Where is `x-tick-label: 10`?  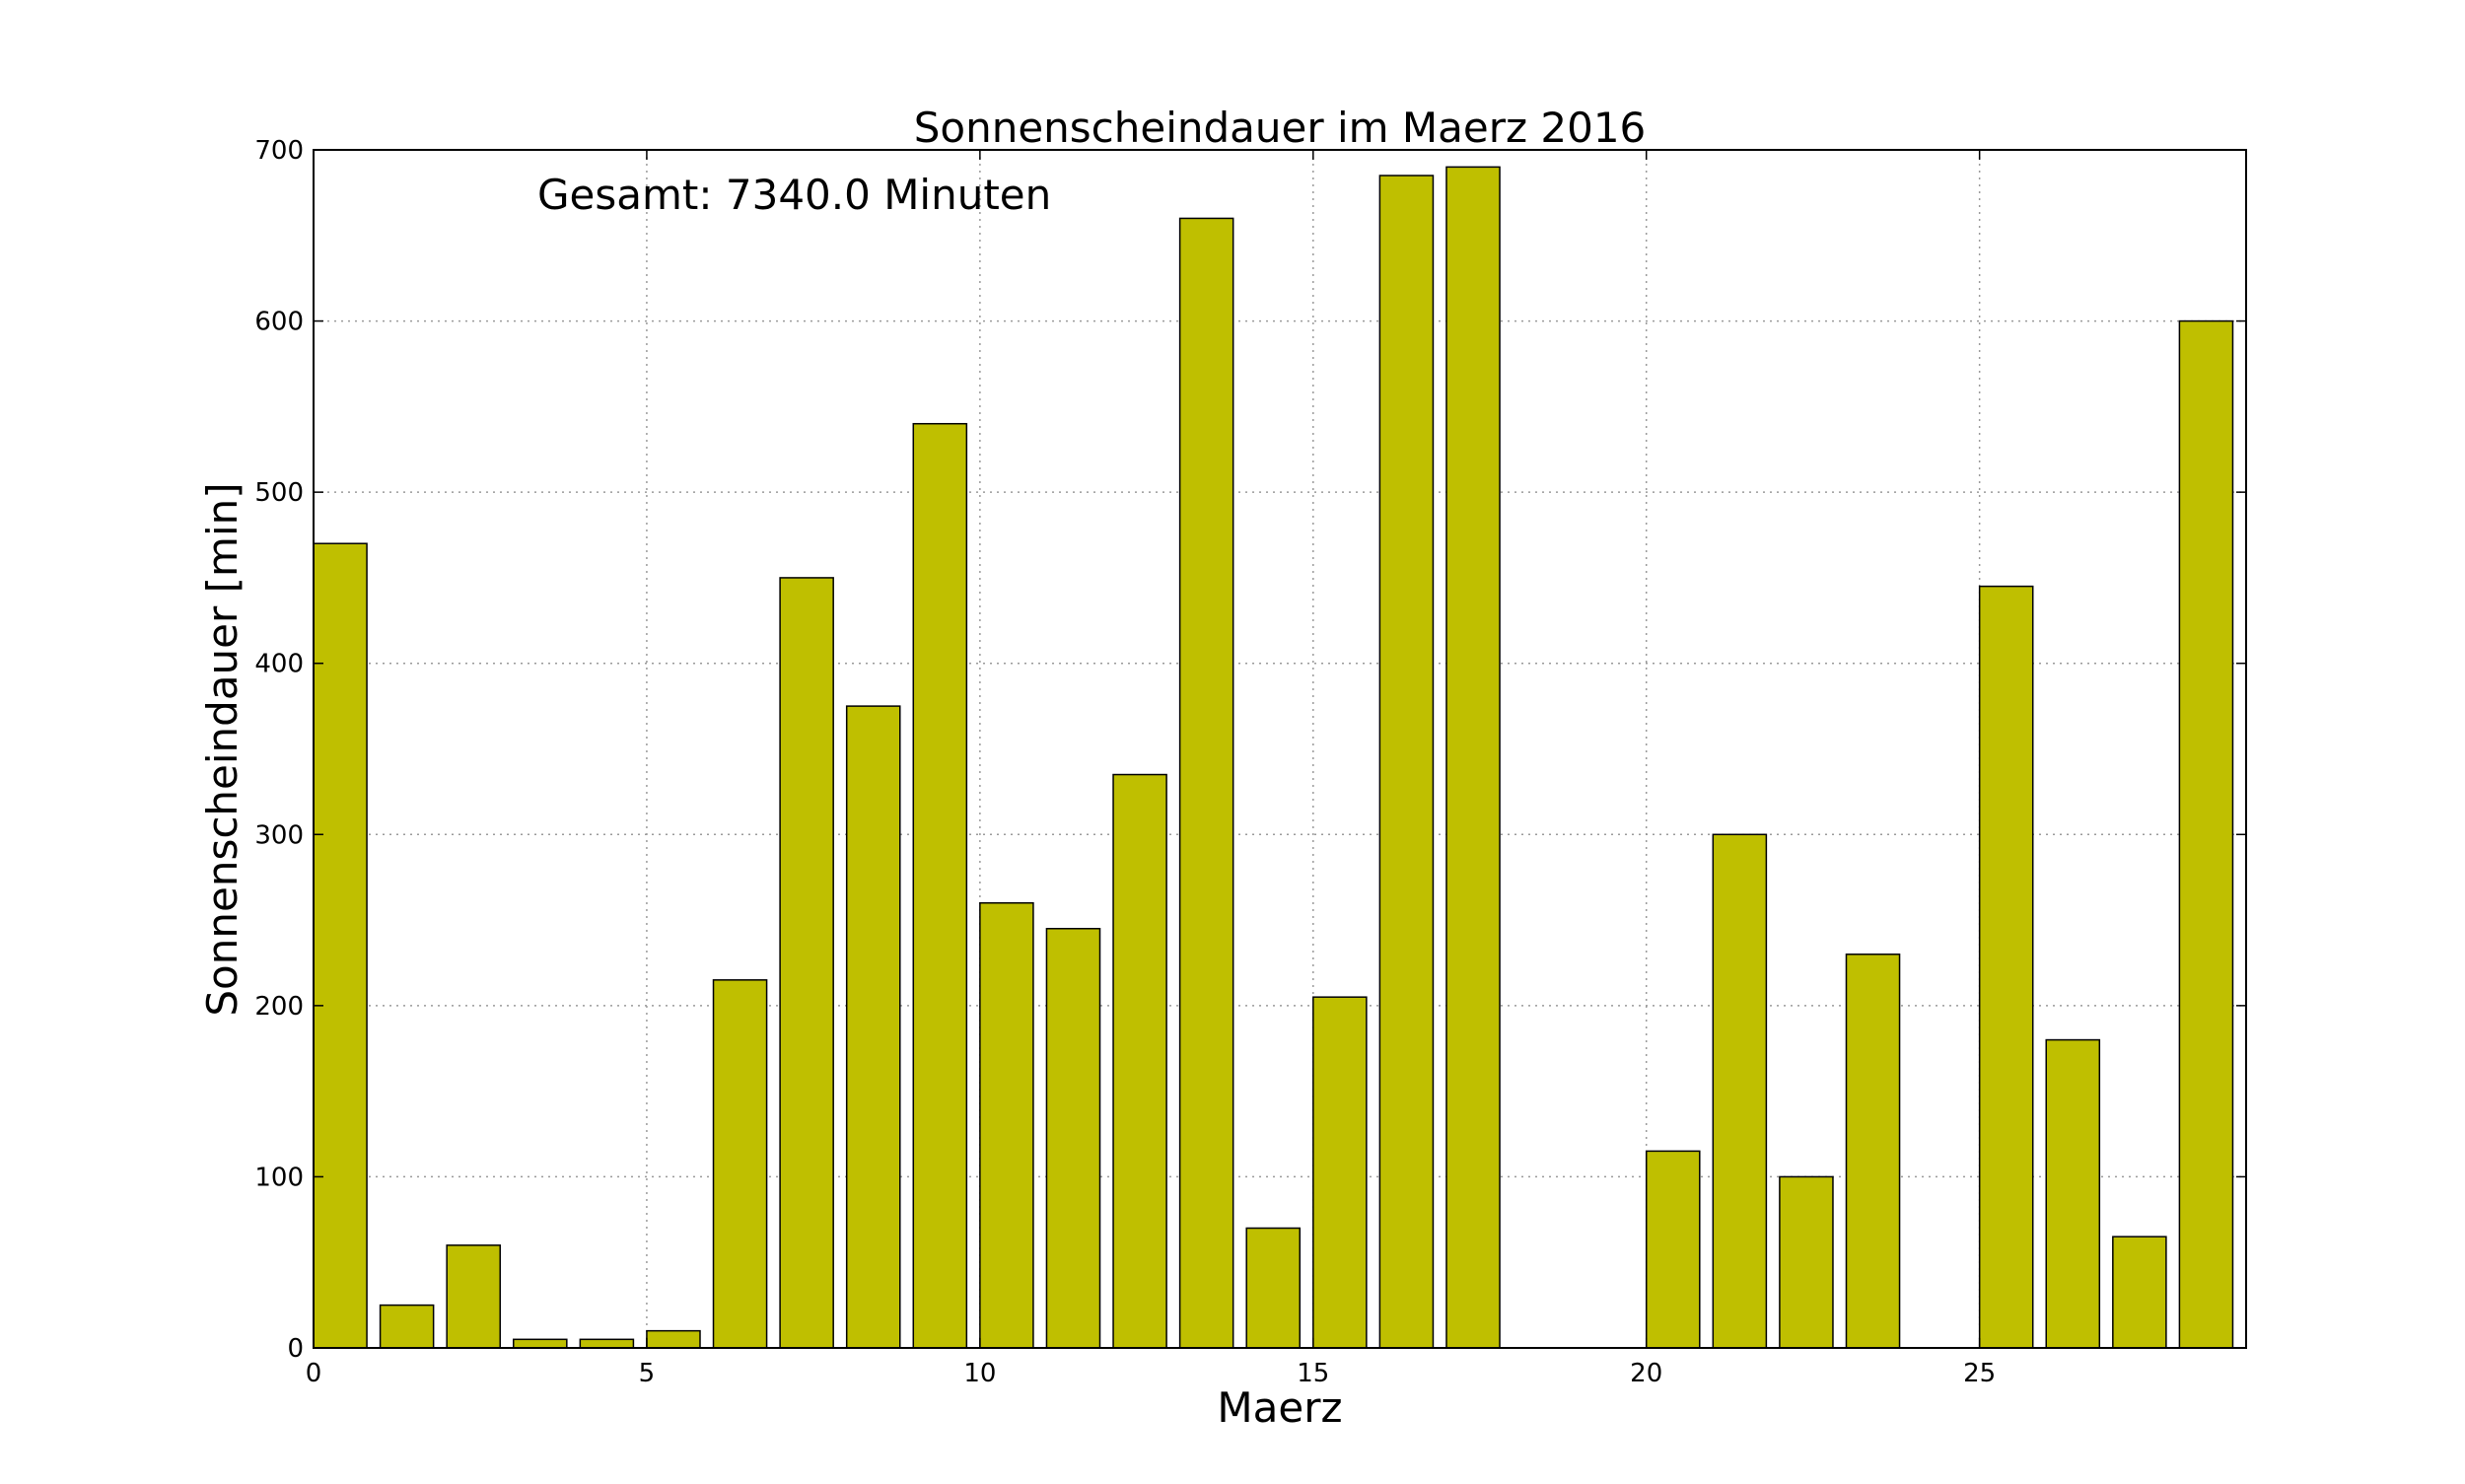 x-tick-label: 10 is located at coordinates (979, 1373).